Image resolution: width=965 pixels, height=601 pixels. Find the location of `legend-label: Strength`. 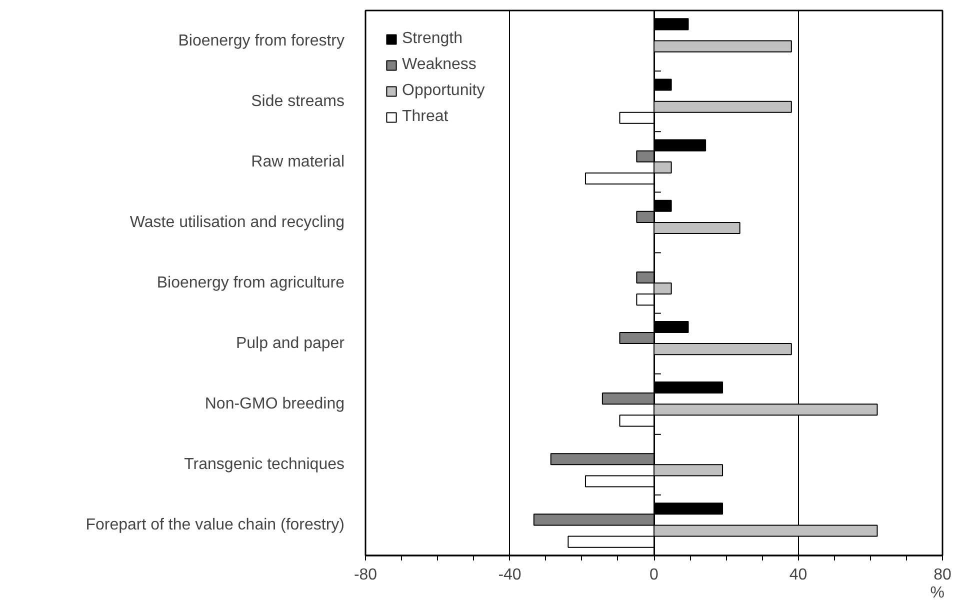

legend-label: Strength is located at coordinates (432, 39).